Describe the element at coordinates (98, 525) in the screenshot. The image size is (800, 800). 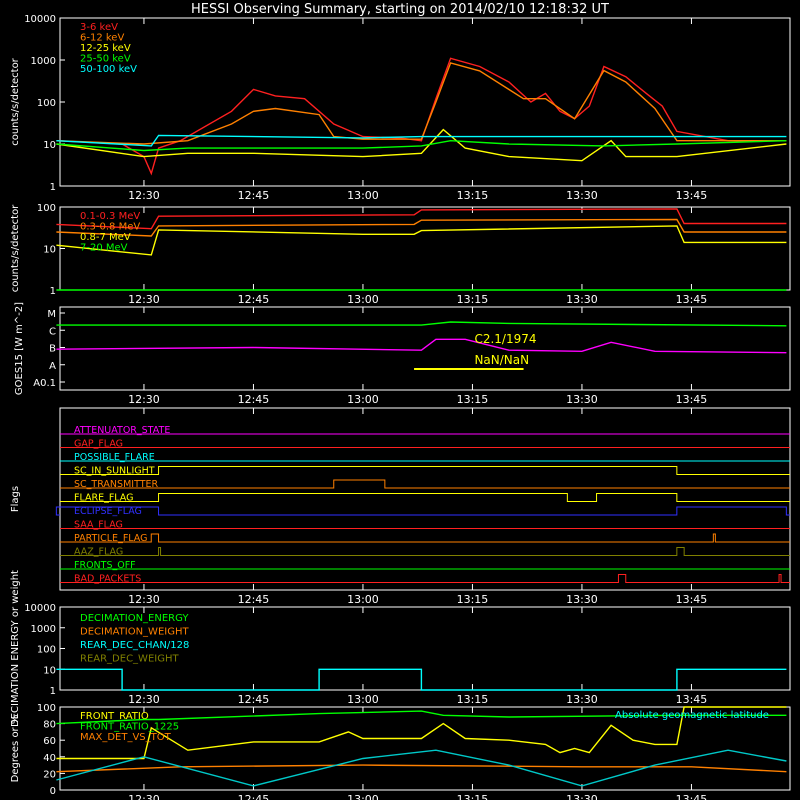
I see `flag-label: SAA_FLAG` at that location.